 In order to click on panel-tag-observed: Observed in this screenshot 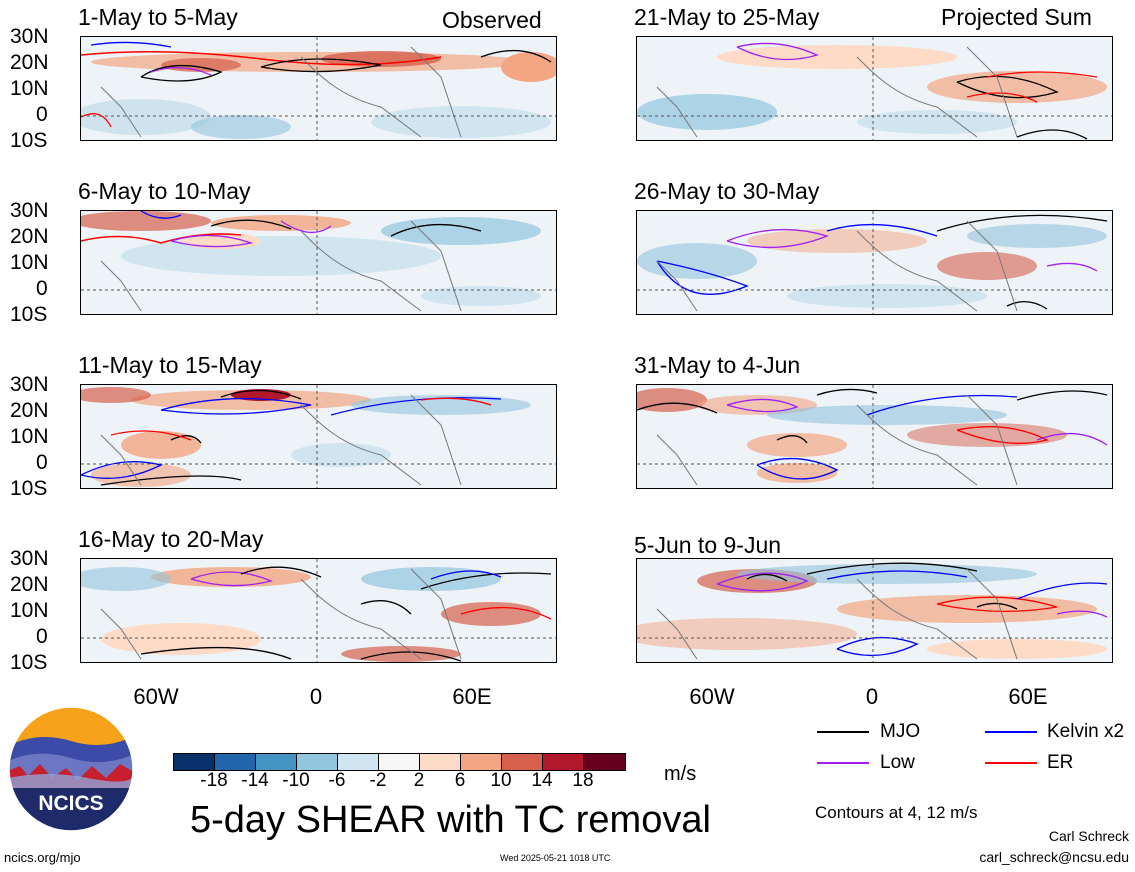, I will do `click(492, 20)`.